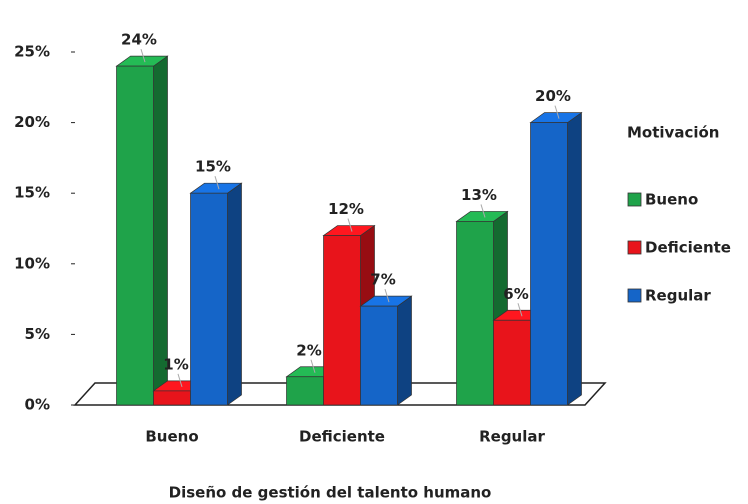 The height and width of the screenshot is (504, 748). I want to click on value-label: 6%, so click(515, 294).